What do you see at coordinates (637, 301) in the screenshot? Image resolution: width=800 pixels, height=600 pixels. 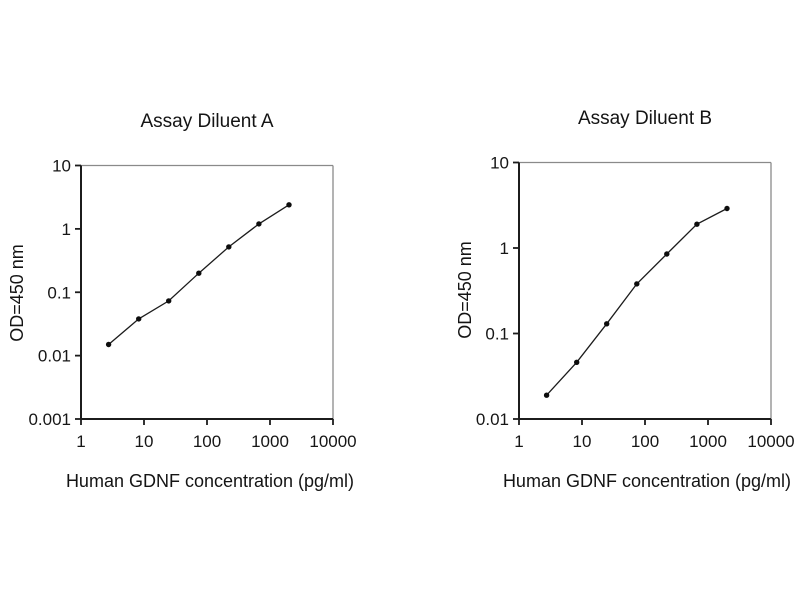 I see `standard-curve-line` at bounding box center [637, 301].